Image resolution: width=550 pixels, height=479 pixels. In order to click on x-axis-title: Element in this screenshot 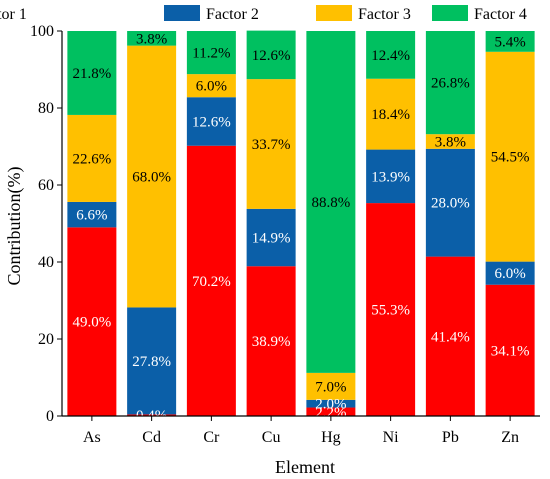, I will do `click(305, 467)`.